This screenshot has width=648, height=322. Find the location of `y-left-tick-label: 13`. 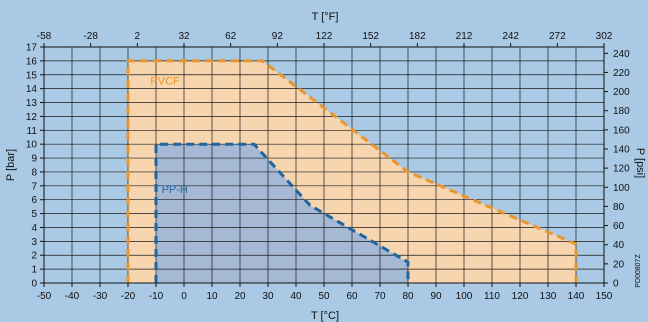

y-left-tick-label: 13 is located at coordinates (32, 103).